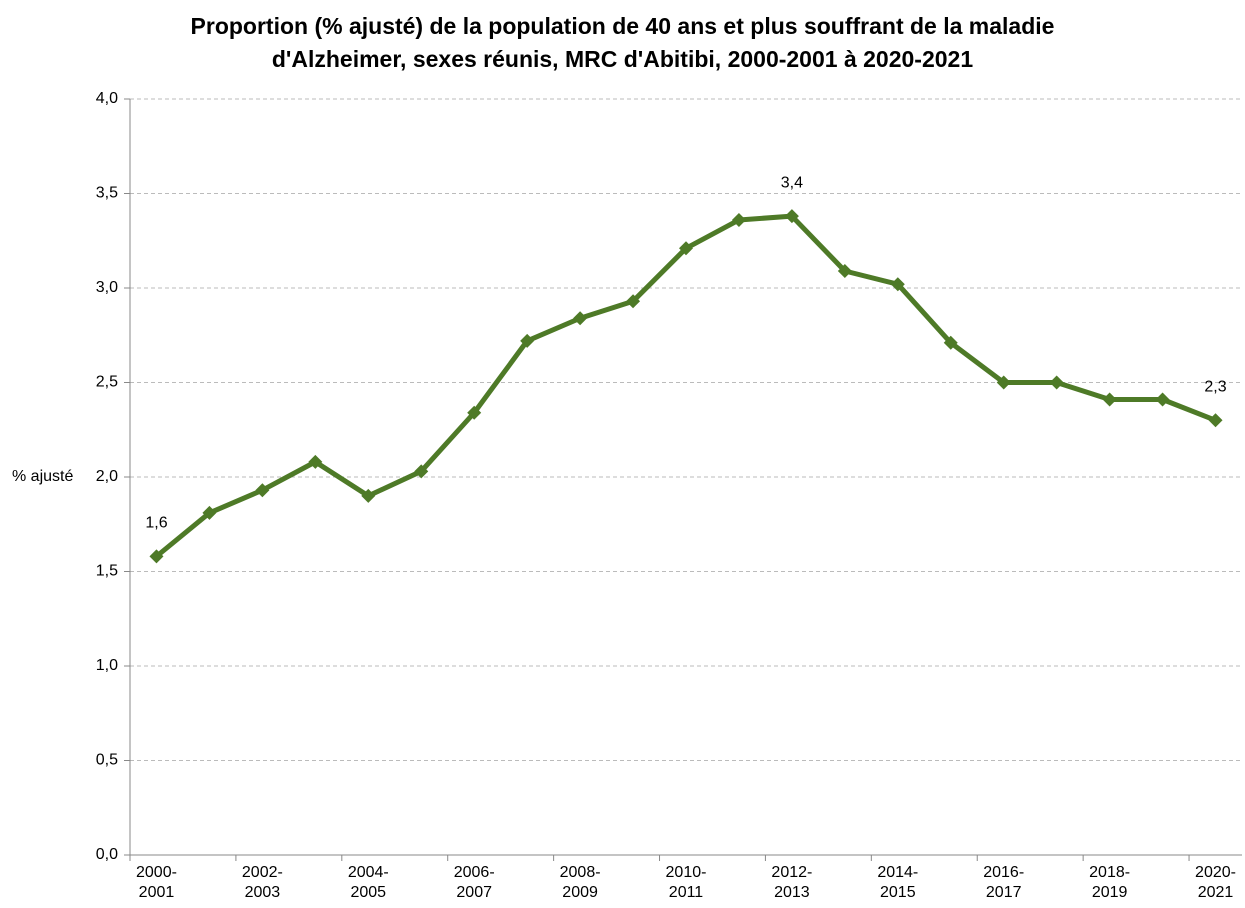 This screenshot has width=1245, height=908. What do you see at coordinates (368, 882) in the screenshot?
I see `x-tick-label: 2004- 2005` at bounding box center [368, 882].